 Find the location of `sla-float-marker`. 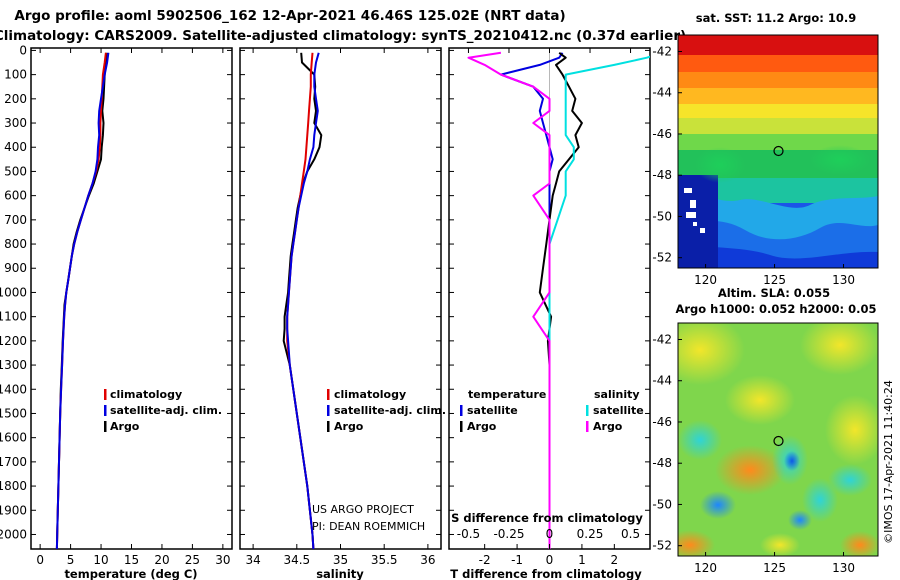

sla-float-marker is located at coordinates (778, 441).